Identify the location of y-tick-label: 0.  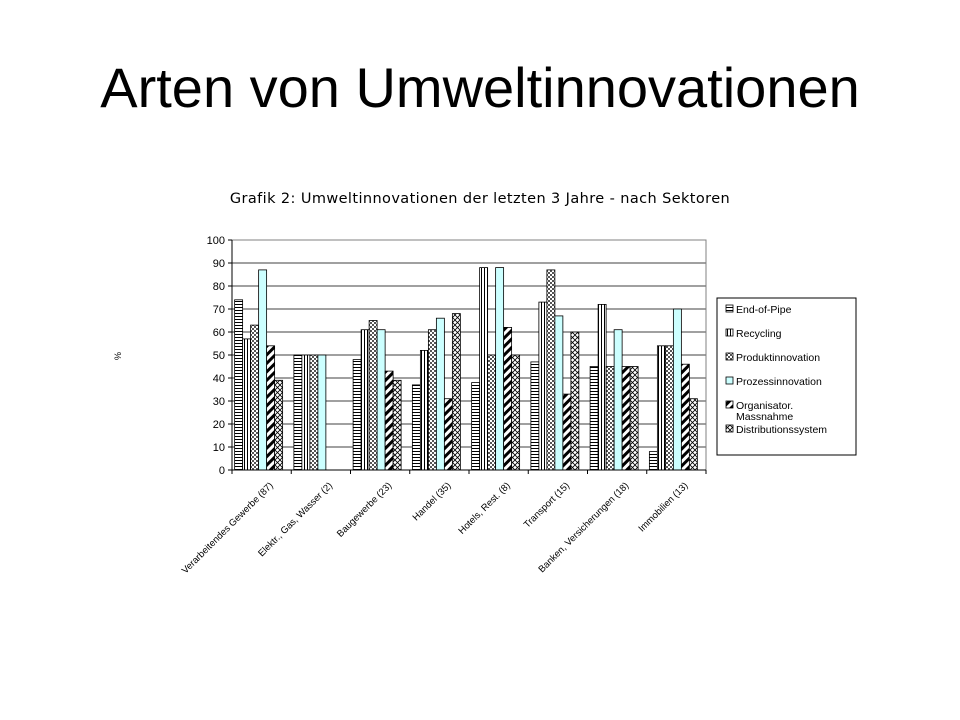
(222, 471).